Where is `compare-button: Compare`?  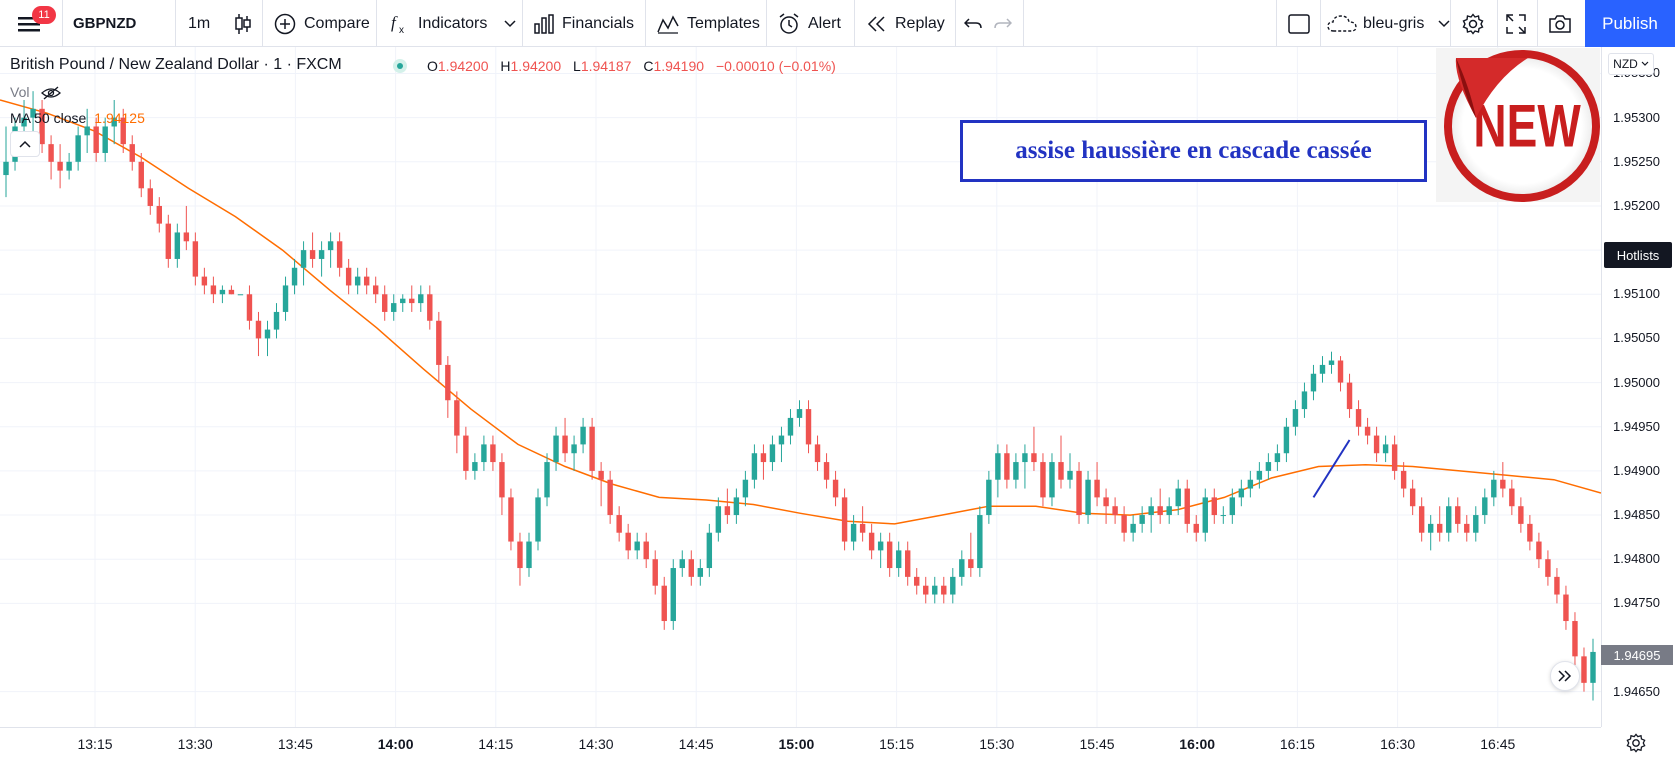 compare-button: Compare is located at coordinates (322, 23).